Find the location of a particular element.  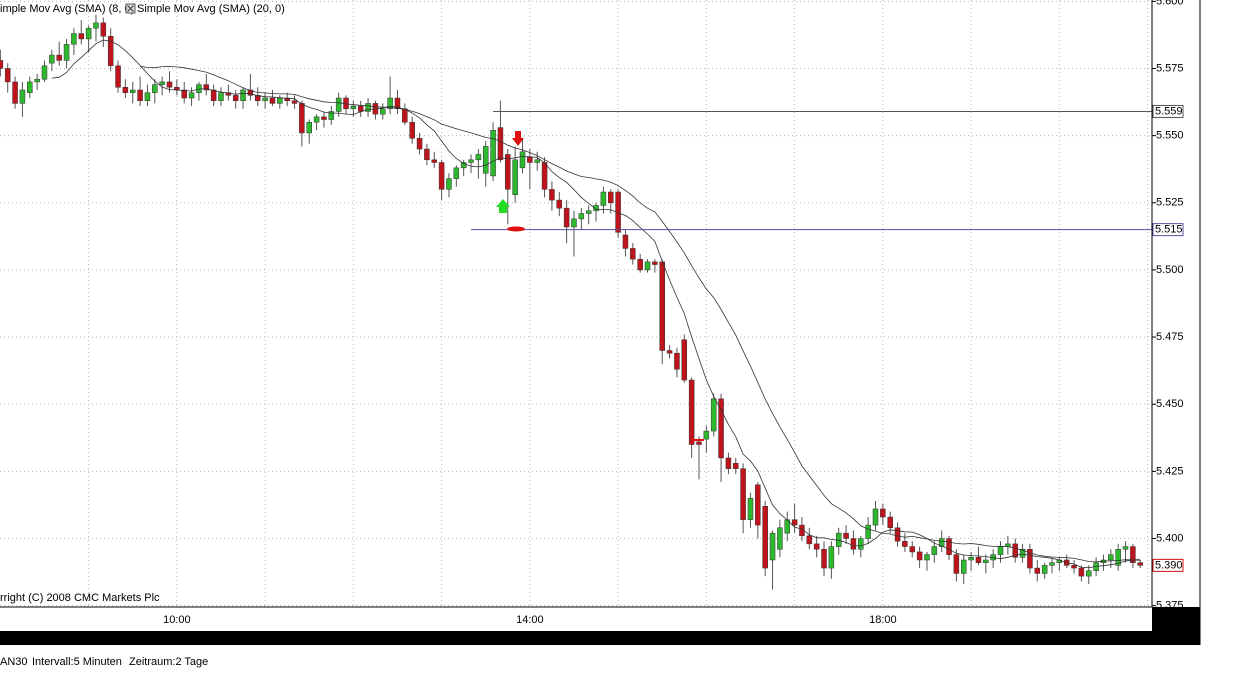

y-tick-label: 5.475 is located at coordinates (1170, 337).